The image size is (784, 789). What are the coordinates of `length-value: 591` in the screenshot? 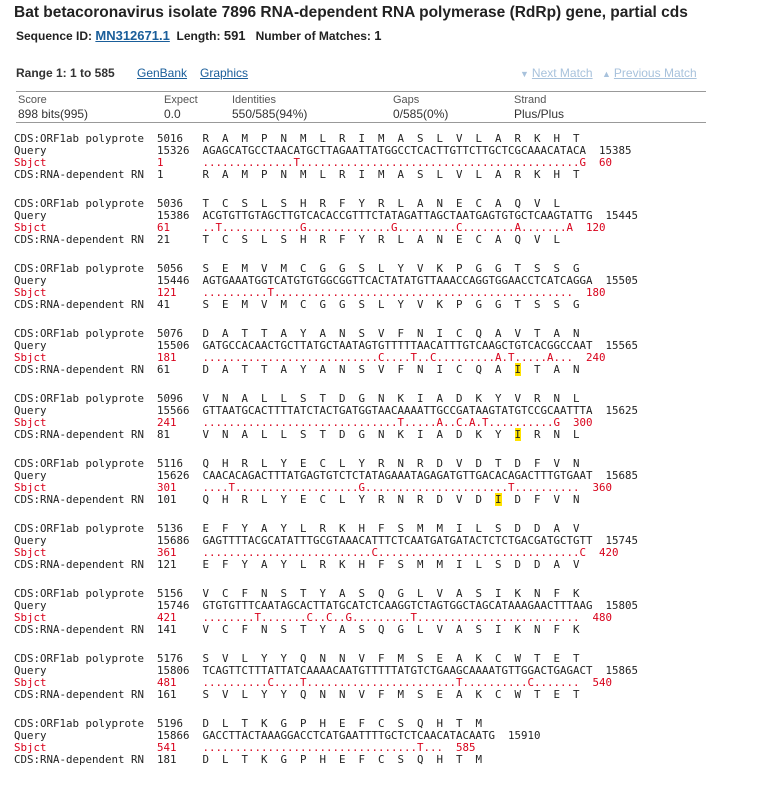 It's located at (234, 35).